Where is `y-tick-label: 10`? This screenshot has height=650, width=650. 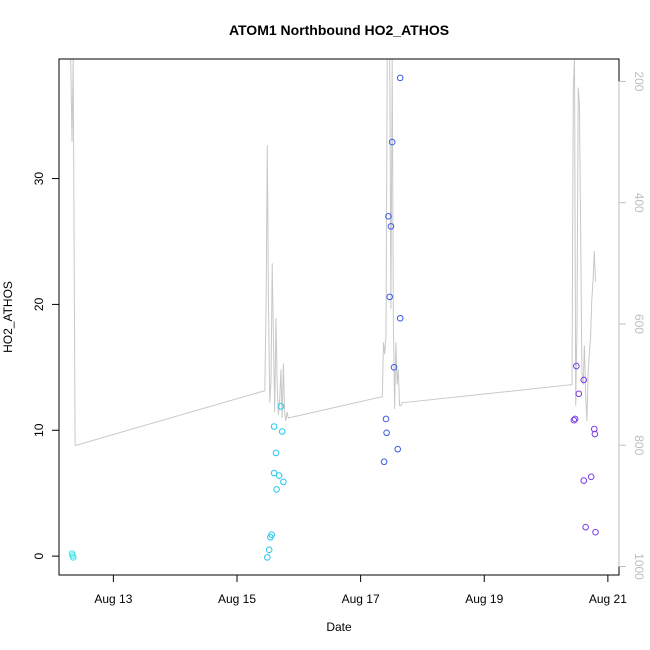 y-tick-label: 10 is located at coordinates (39, 430).